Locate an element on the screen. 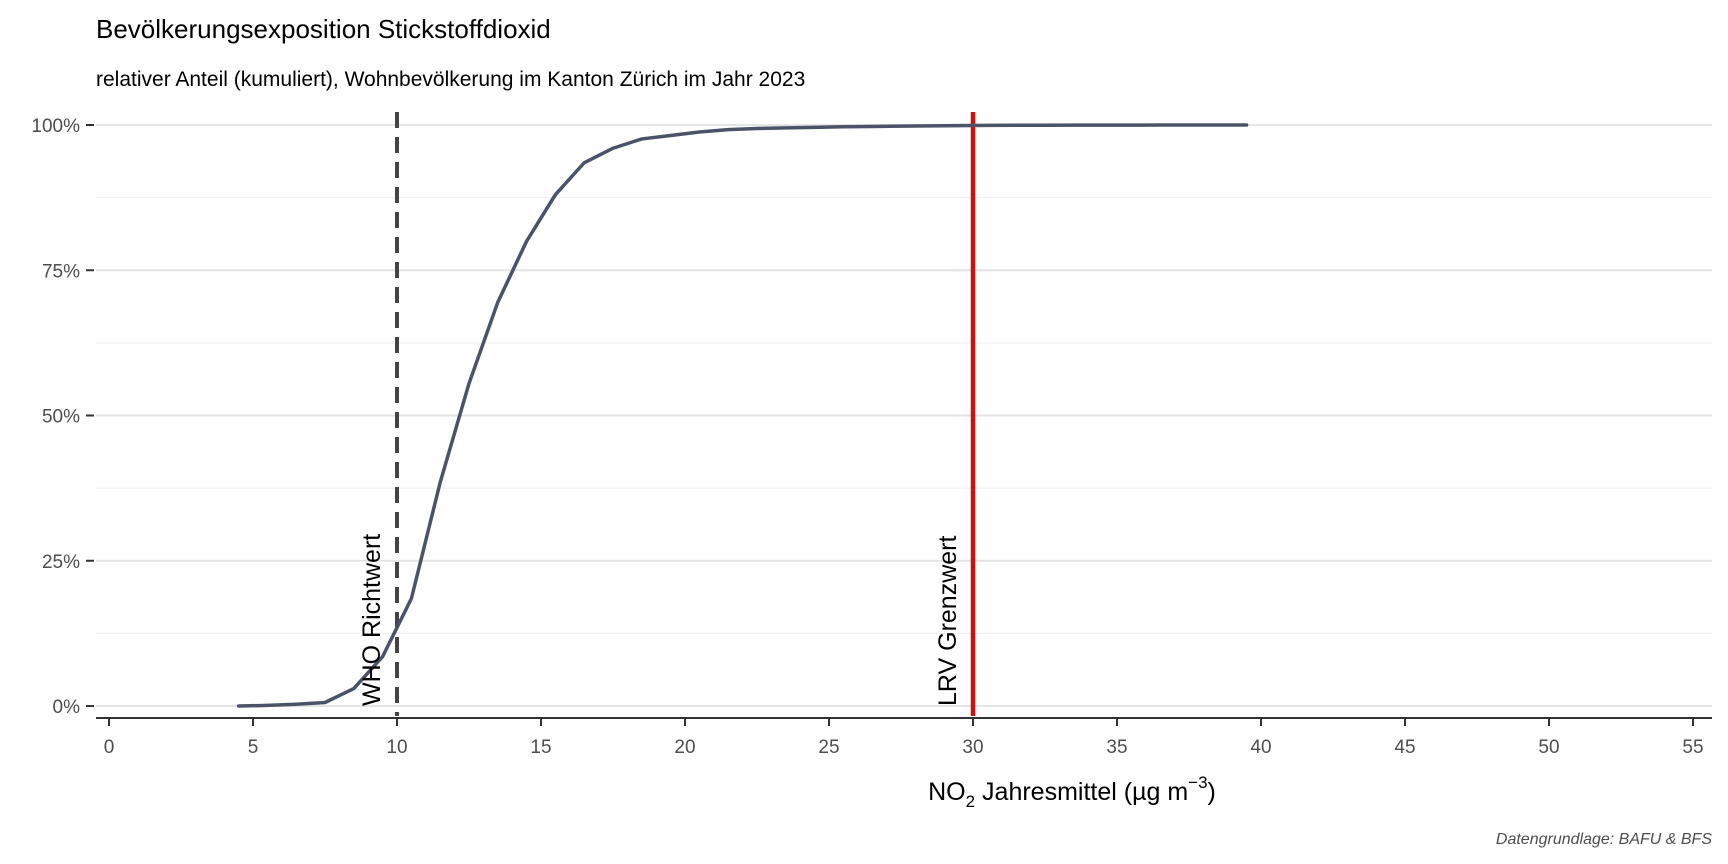 The width and height of the screenshot is (1728, 864). reference-line-label: WHO Richtwert is located at coordinates (372, 620).